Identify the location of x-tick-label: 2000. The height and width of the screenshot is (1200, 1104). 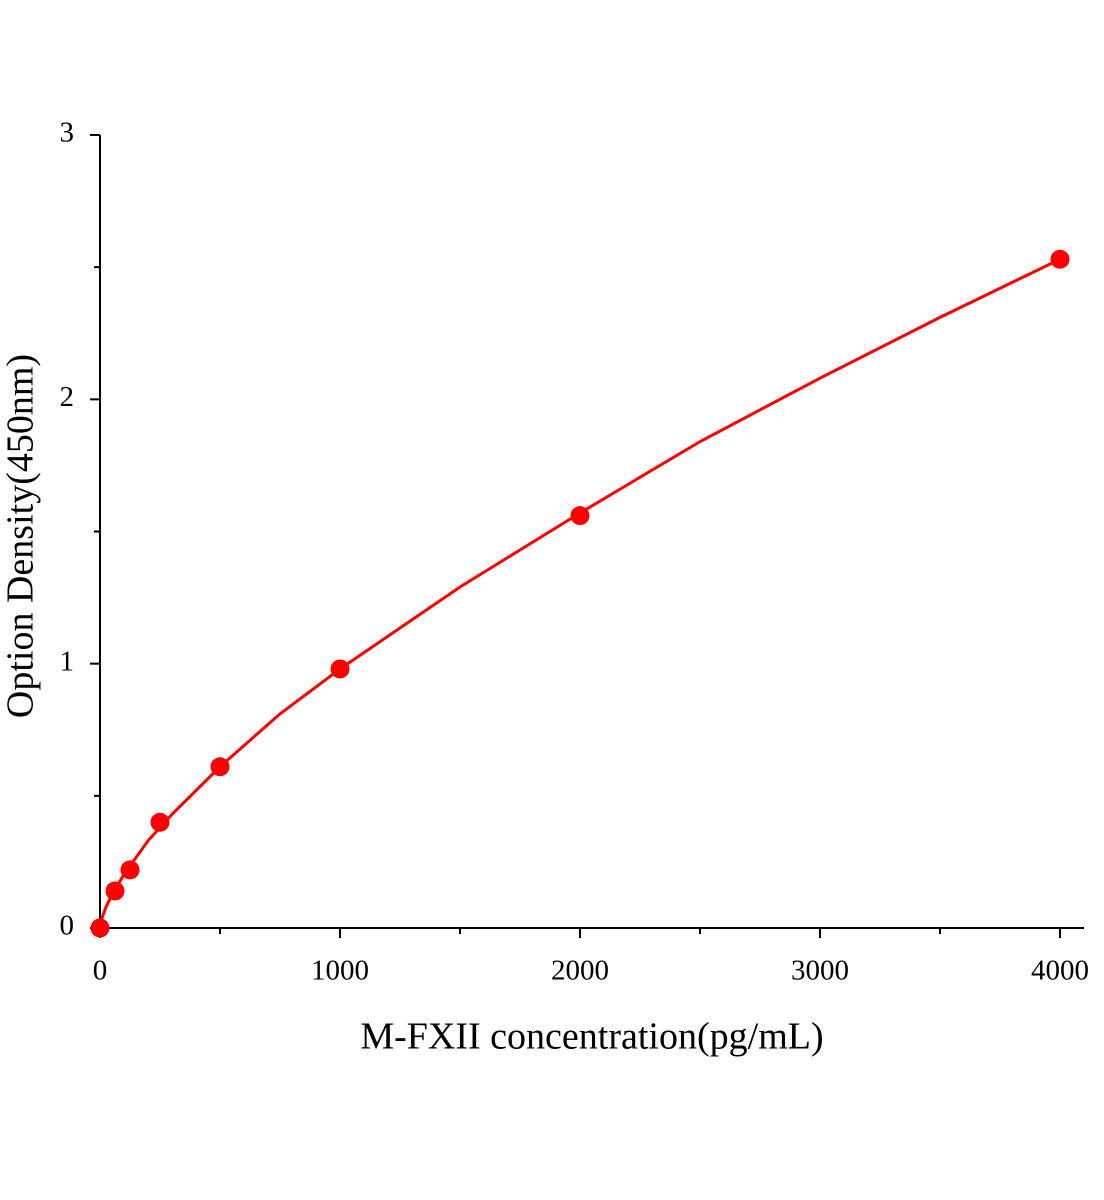
(580, 971).